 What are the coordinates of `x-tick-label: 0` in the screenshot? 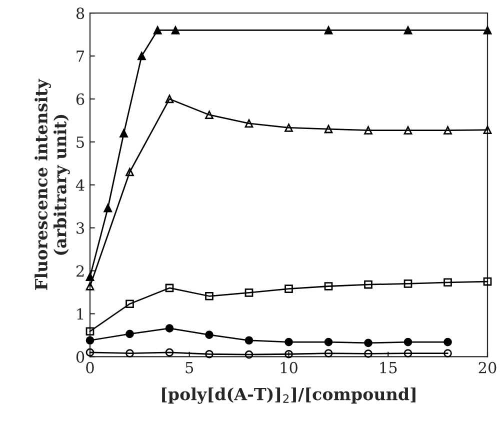 It's located at (90, 368).